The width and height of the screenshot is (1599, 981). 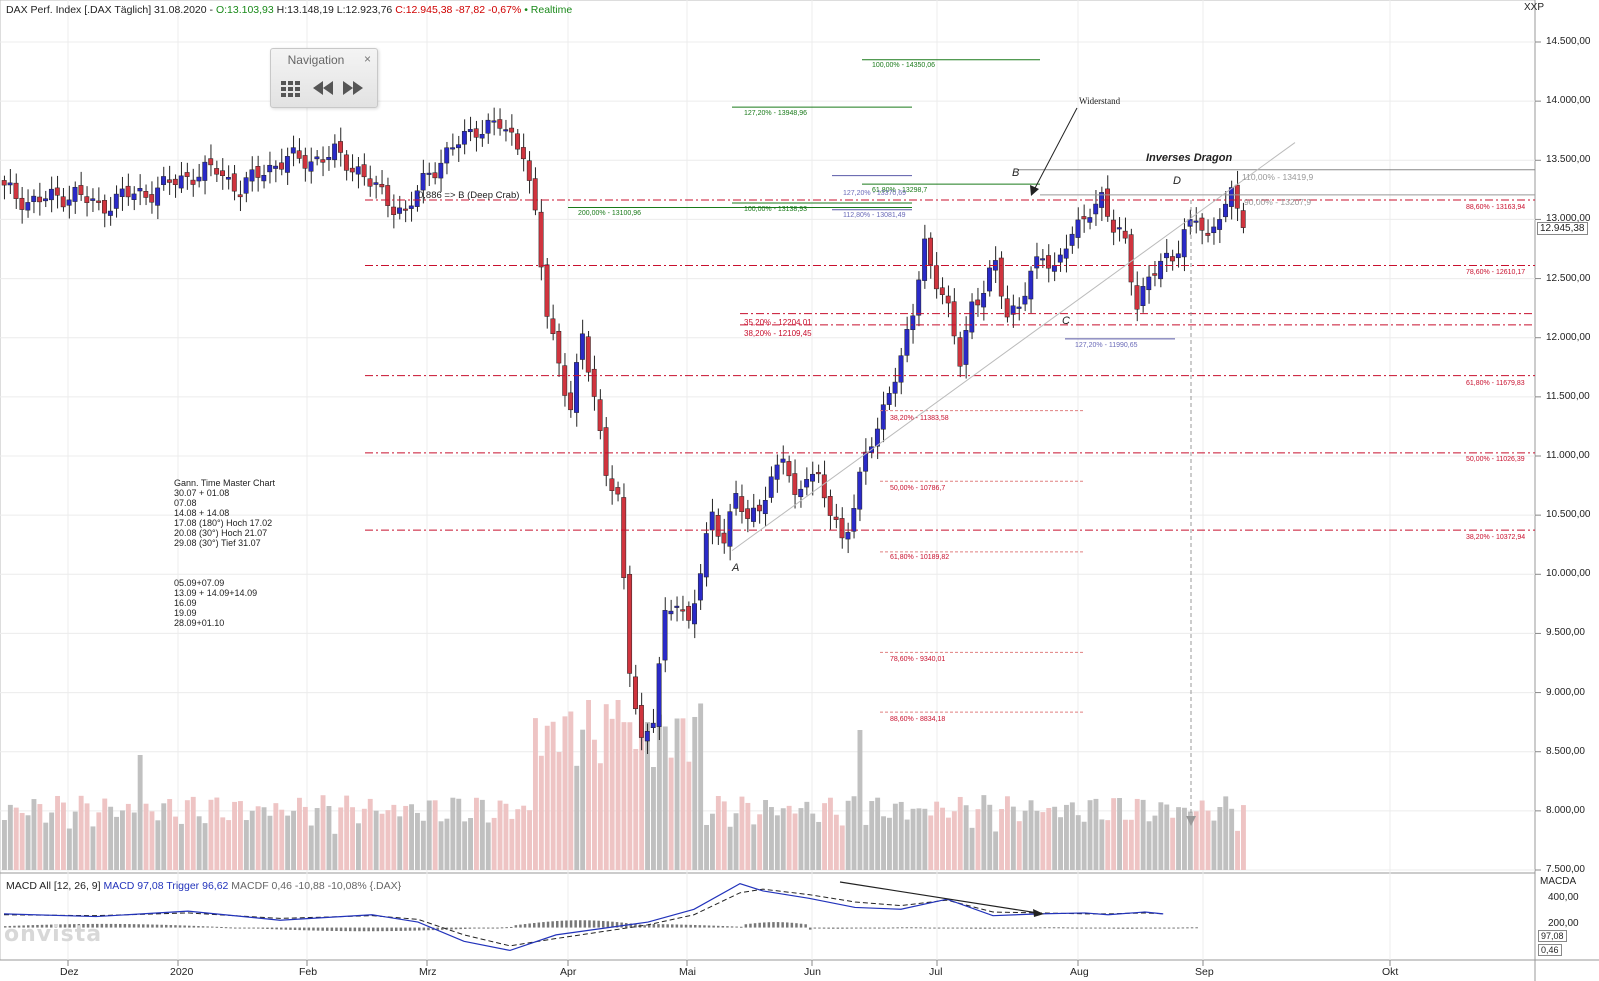 I want to click on navigation-panel: Navigation ×, so click(x=324, y=78).